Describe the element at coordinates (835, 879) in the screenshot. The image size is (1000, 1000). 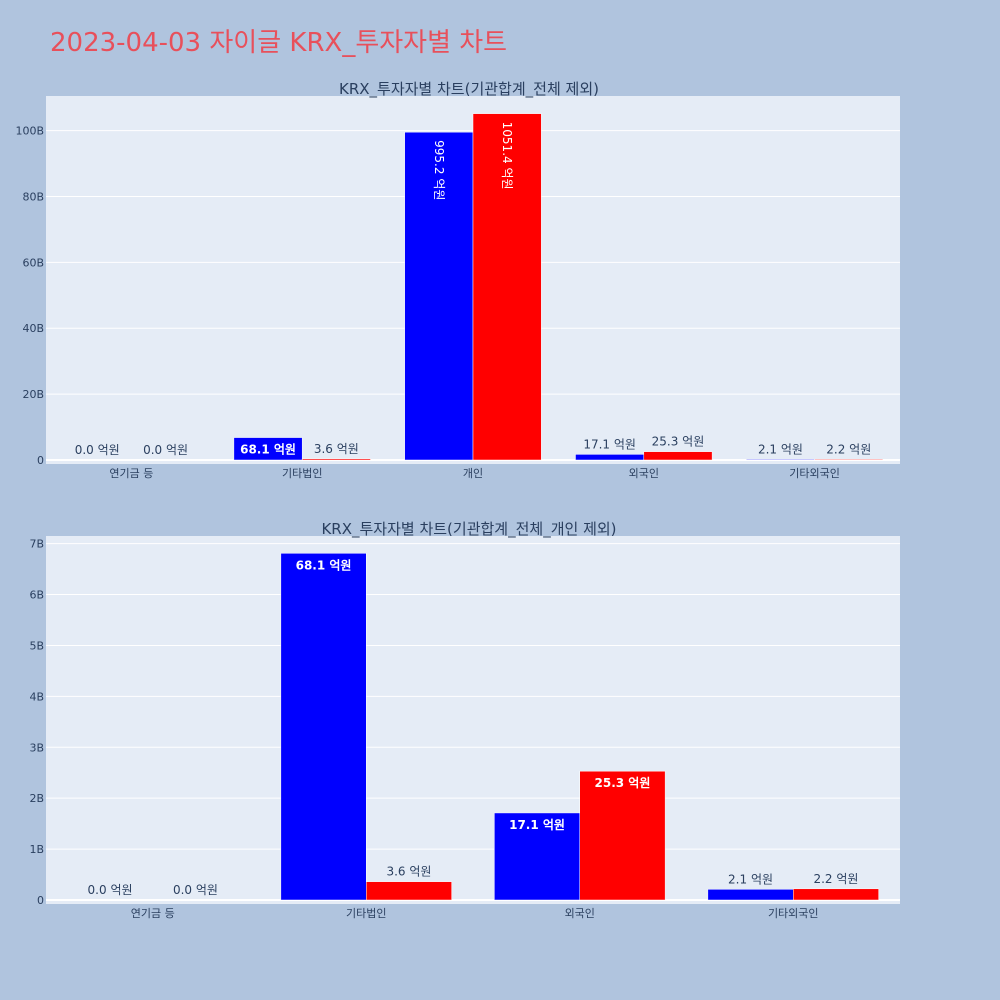
I see `chart2-data-label: 2.2 억원` at that location.